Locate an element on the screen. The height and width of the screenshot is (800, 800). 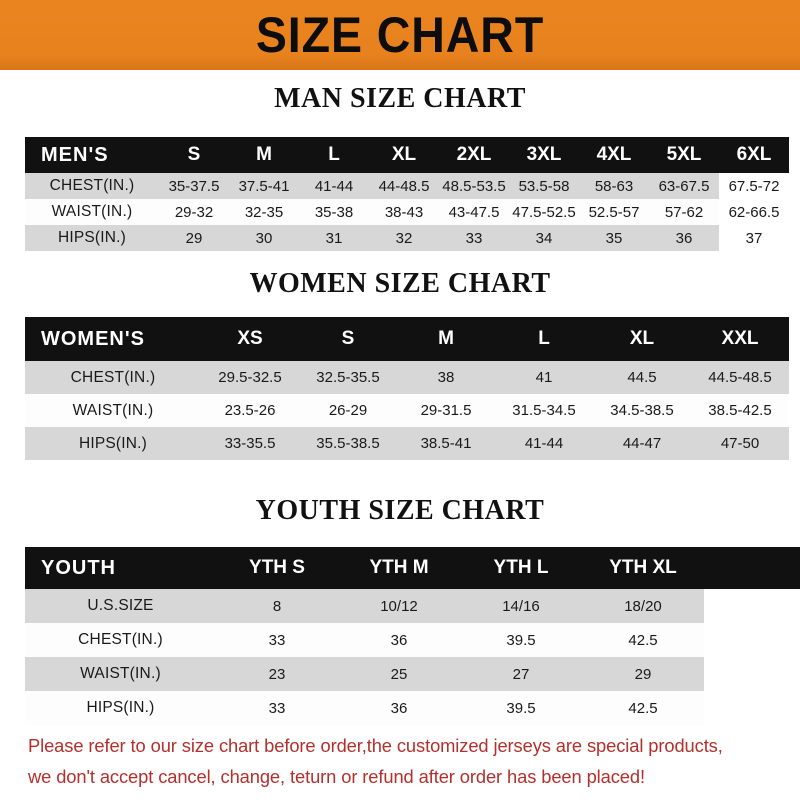
table-cell: 30 is located at coordinates (264, 238).